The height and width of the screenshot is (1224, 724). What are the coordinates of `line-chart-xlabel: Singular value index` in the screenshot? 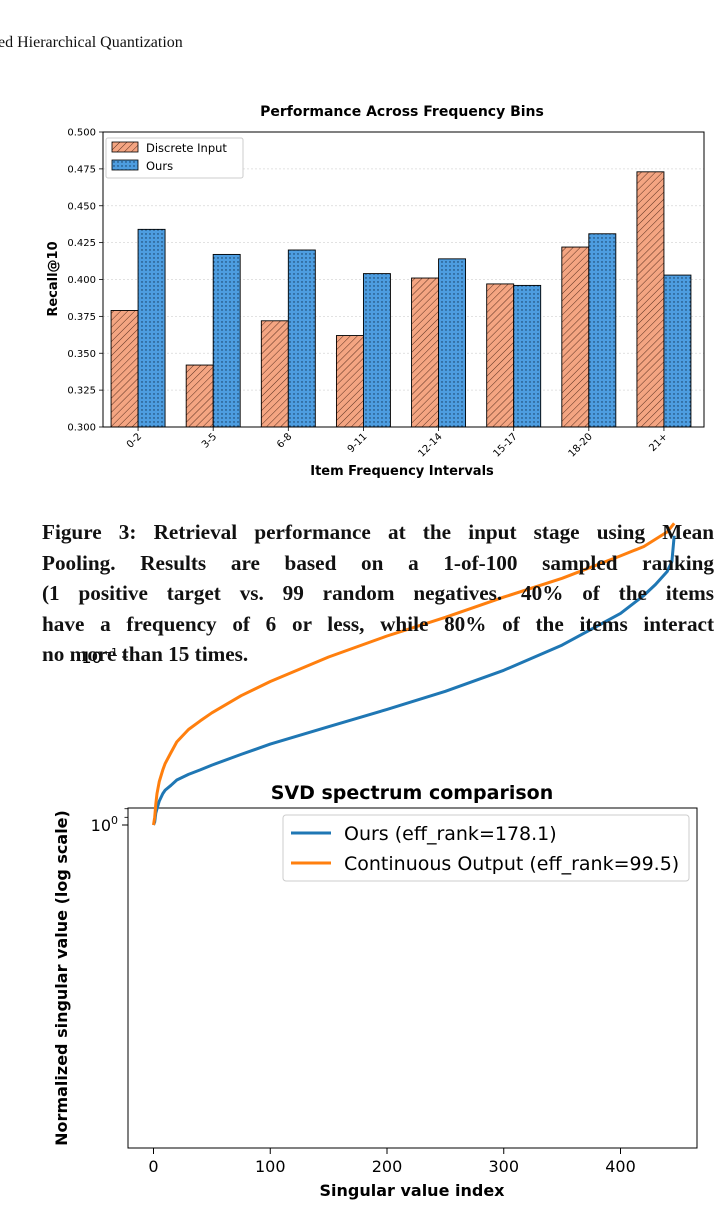 It's located at (412, 1190).